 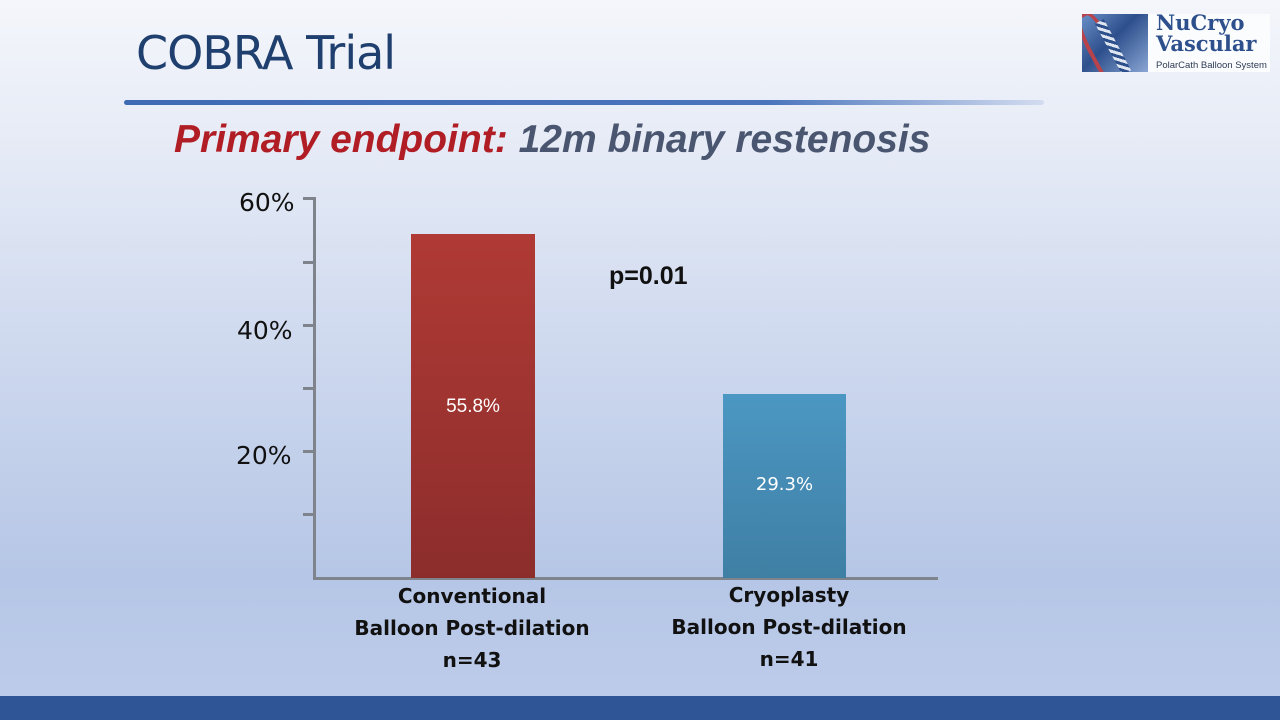 What do you see at coordinates (472, 660) in the screenshot?
I see `category-line: n=43` at bounding box center [472, 660].